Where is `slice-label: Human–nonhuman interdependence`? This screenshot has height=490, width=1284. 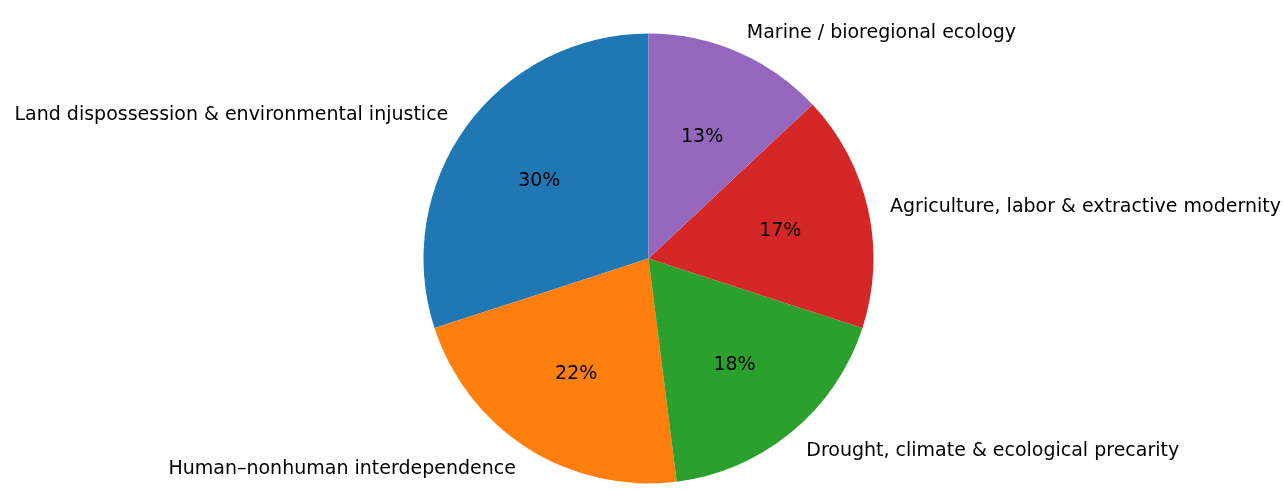 slice-label: Human–nonhuman interdependence is located at coordinates (342, 467).